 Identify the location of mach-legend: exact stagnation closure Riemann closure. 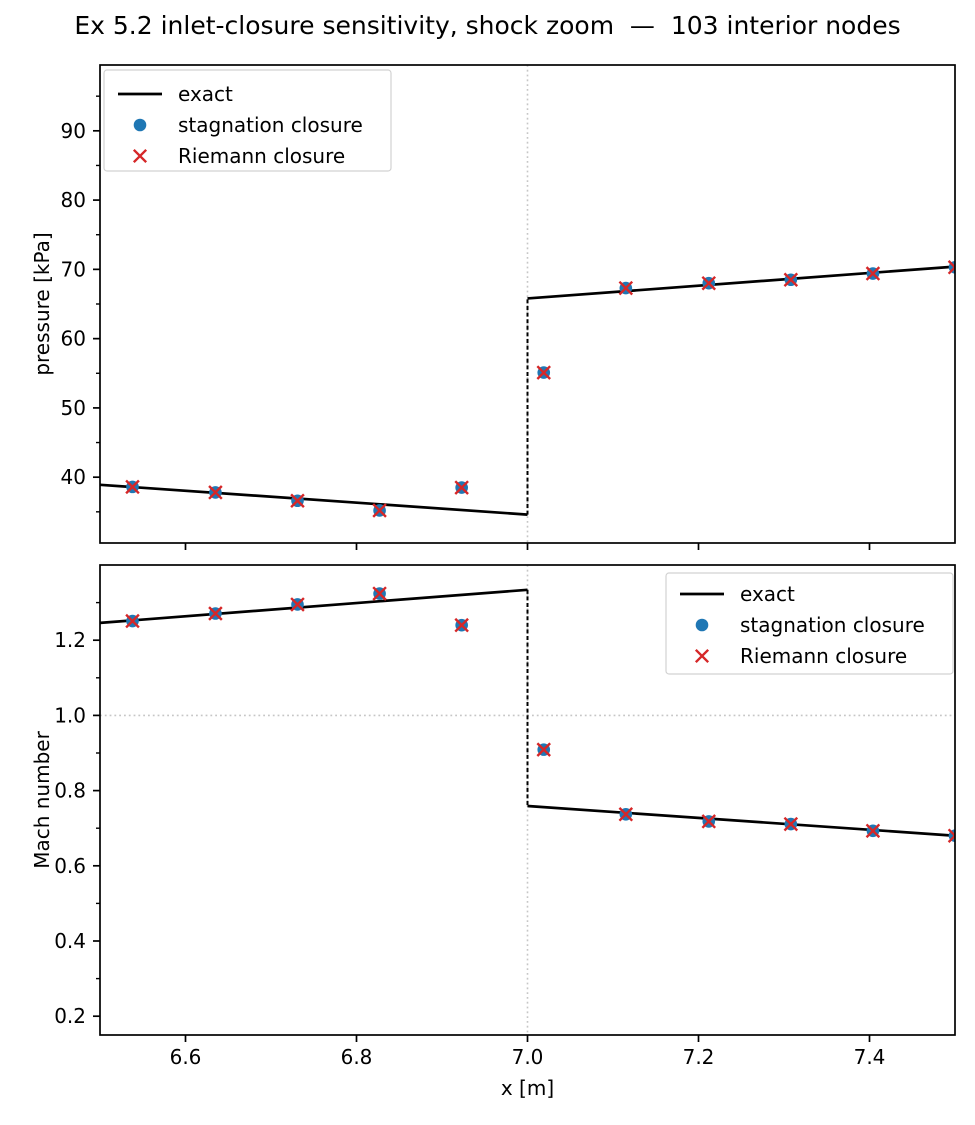
(809, 623).